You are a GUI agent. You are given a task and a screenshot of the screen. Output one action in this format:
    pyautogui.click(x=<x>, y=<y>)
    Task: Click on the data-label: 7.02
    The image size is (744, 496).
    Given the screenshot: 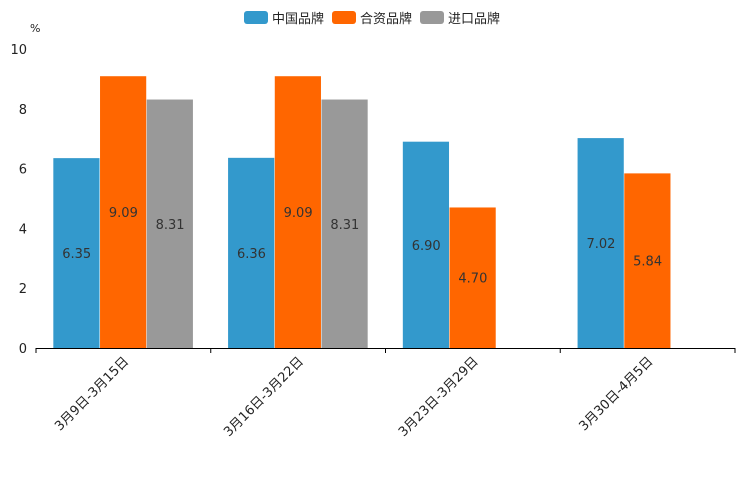 What is the action you would take?
    pyautogui.click(x=600, y=244)
    